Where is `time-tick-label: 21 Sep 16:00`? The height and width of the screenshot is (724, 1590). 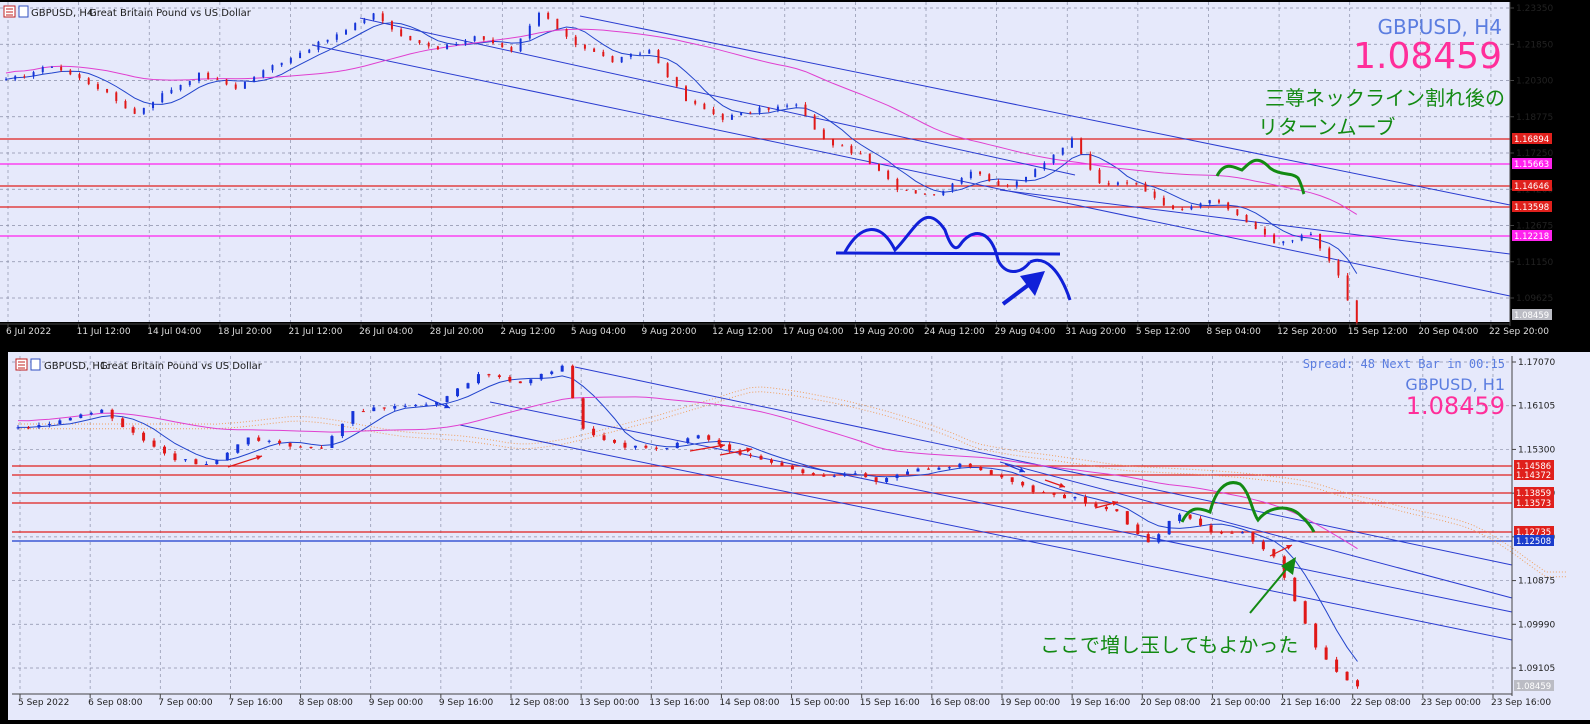
time-tick-label: 21 Sep 16:00 is located at coordinates (1311, 703).